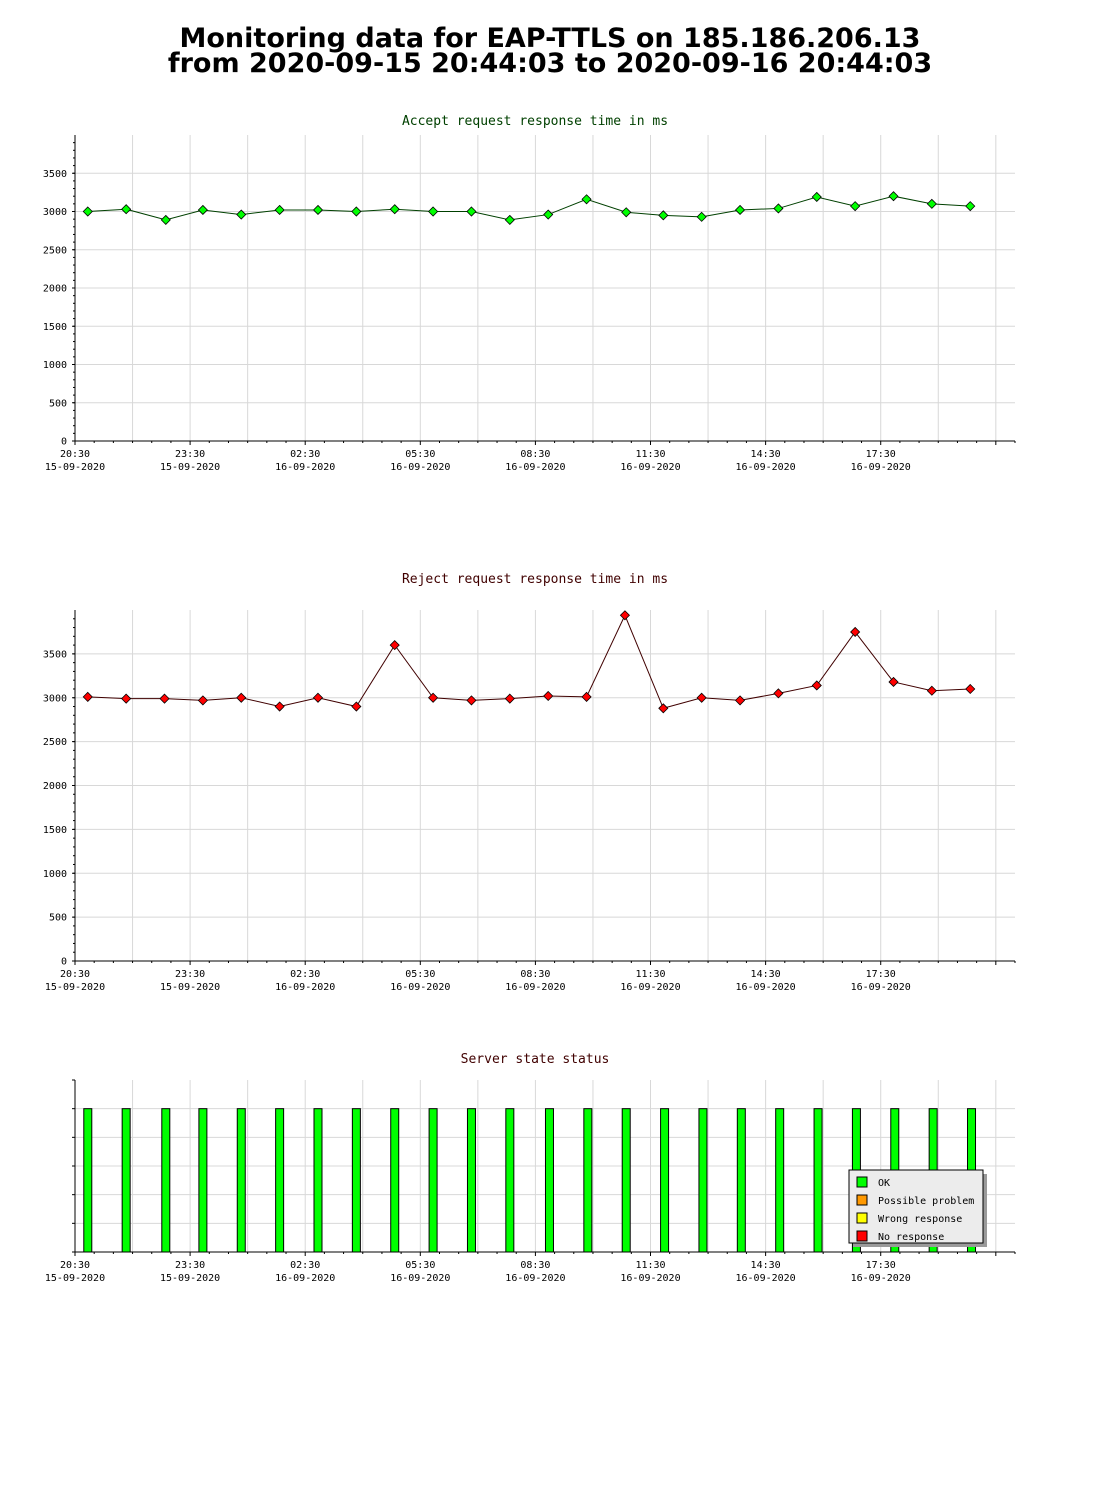 This screenshot has height=1500, width=1100. I want to click on y-tick-label: 1500, so click(55, 327).